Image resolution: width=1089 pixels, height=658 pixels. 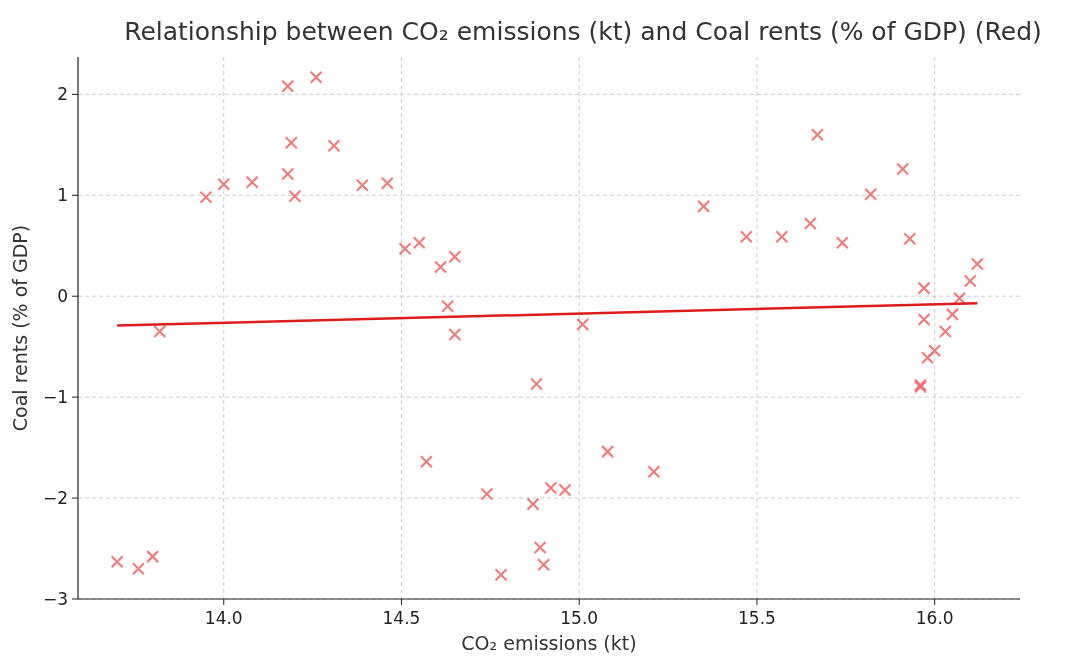 What do you see at coordinates (62, 195) in the screenshot?
I see `y-tick-label: 1` at bounding box center [62, 195].